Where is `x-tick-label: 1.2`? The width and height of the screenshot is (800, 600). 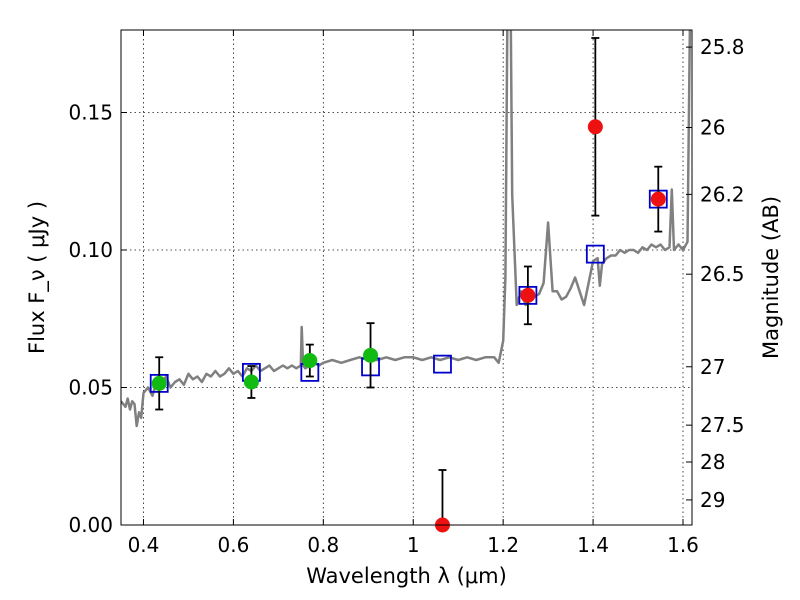 x-tick-label: 1.2 is located at coordinates (503, 545).